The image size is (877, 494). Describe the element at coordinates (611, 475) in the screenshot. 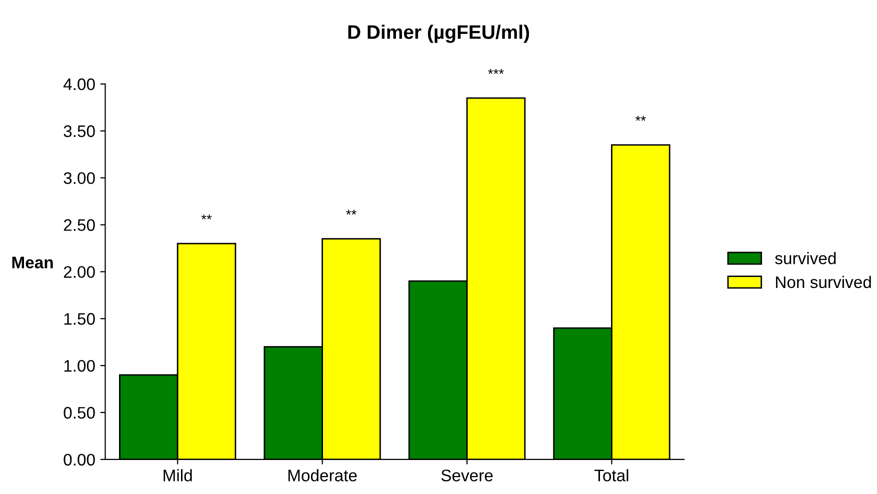

I see `x-tick-label: Total` at that location.